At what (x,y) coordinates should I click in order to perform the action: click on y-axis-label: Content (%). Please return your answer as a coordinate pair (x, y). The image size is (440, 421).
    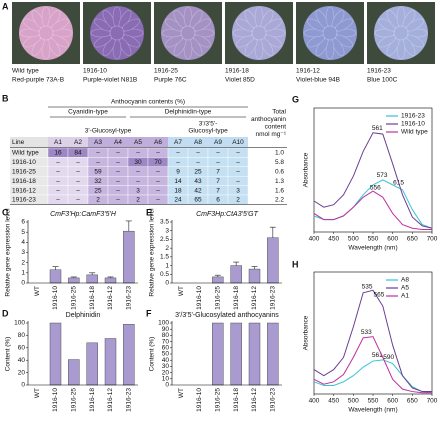
    Looking at the image, I should click on (152, 354).